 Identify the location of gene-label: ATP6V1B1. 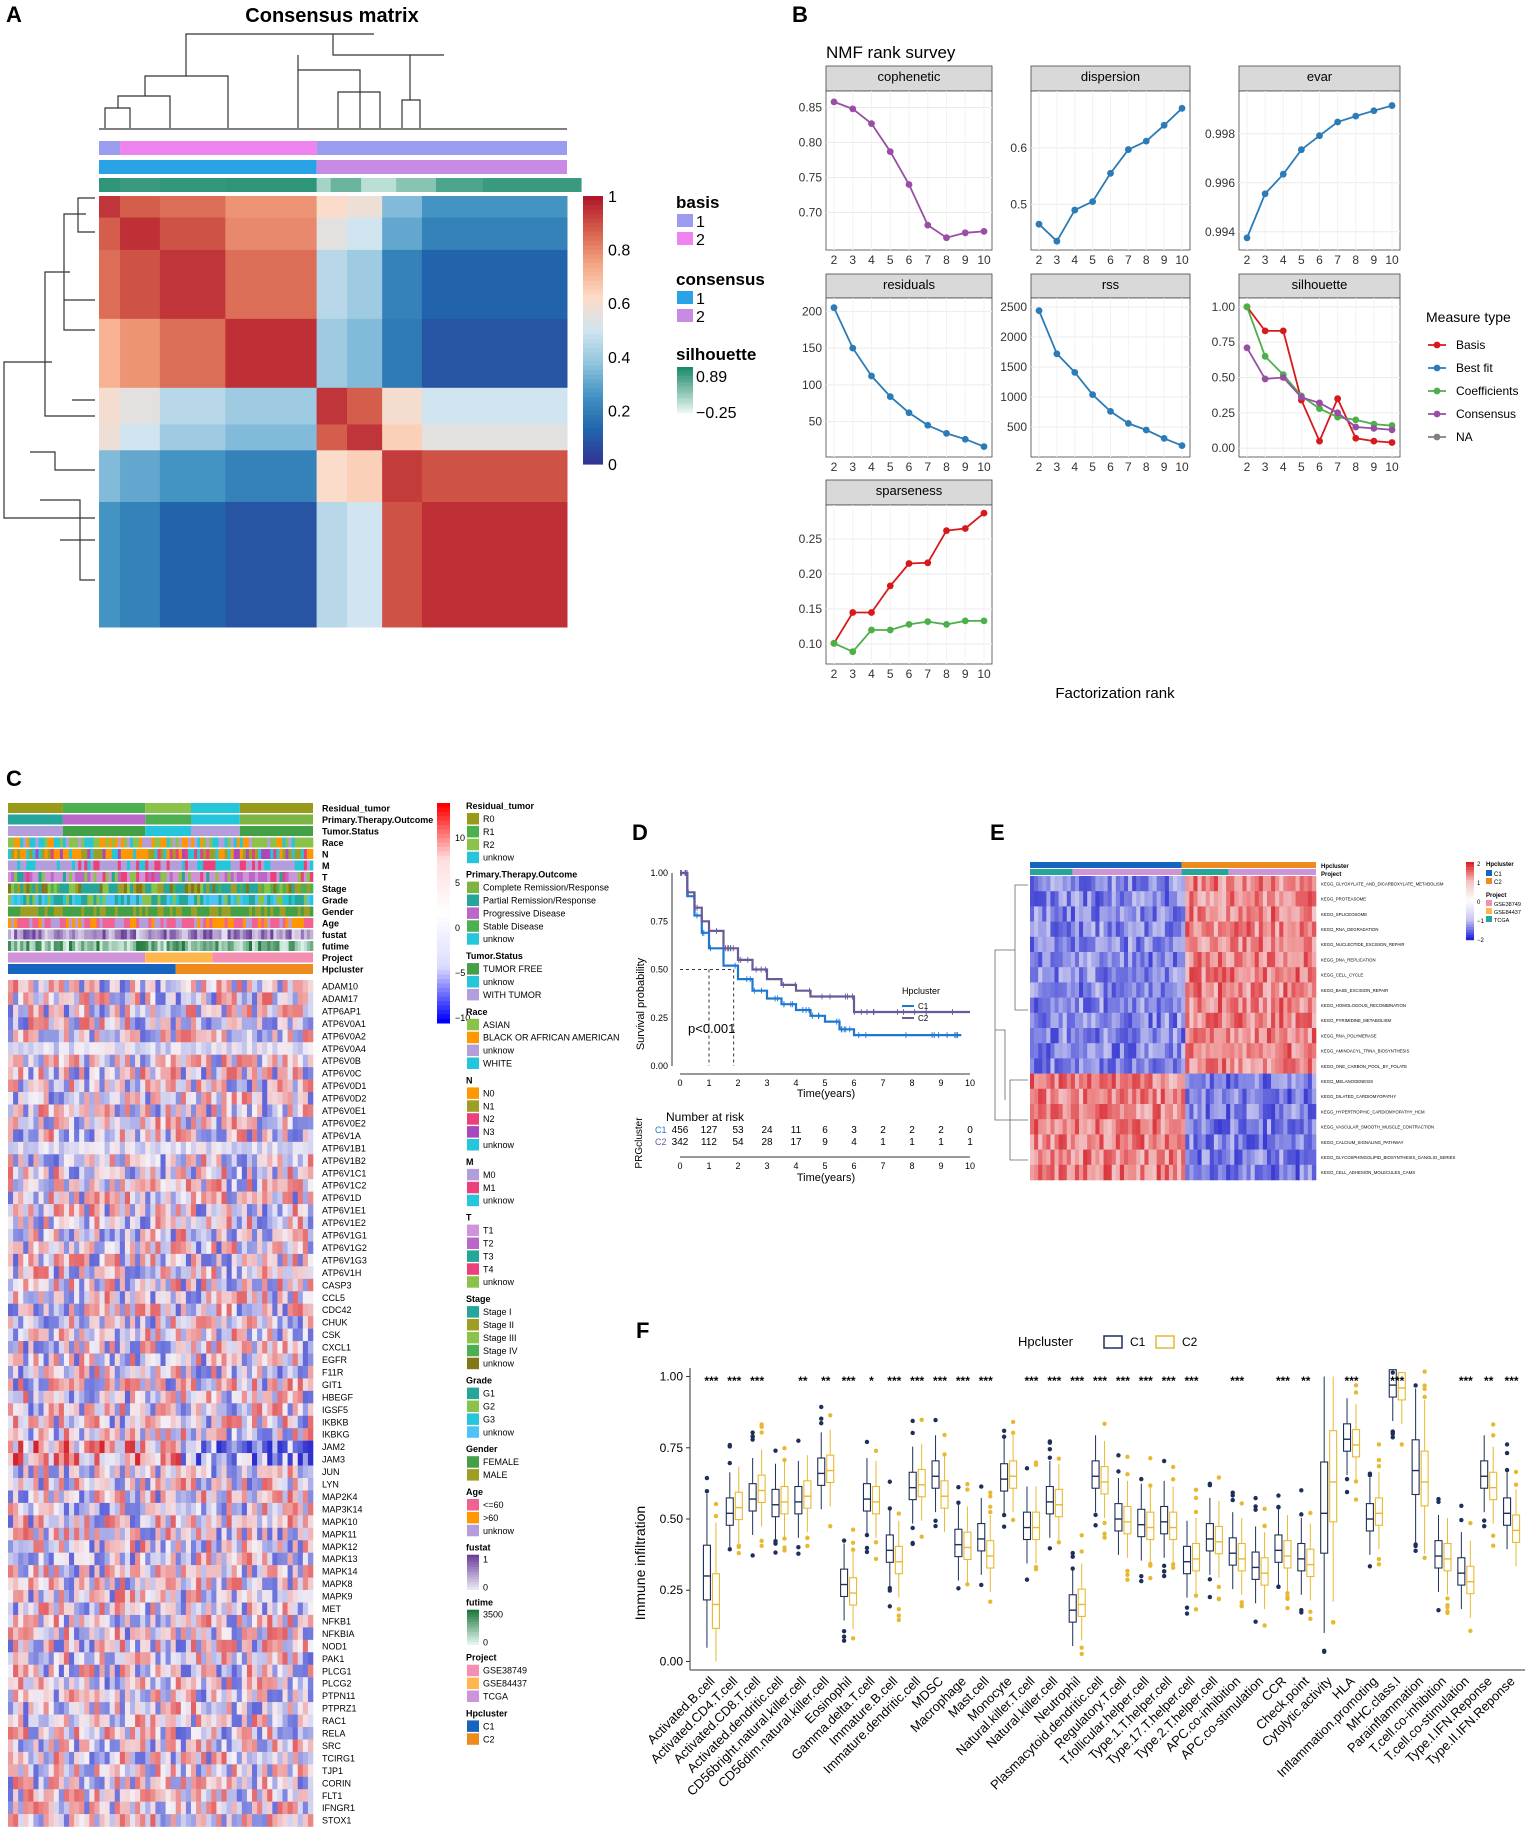
(344, 1148).